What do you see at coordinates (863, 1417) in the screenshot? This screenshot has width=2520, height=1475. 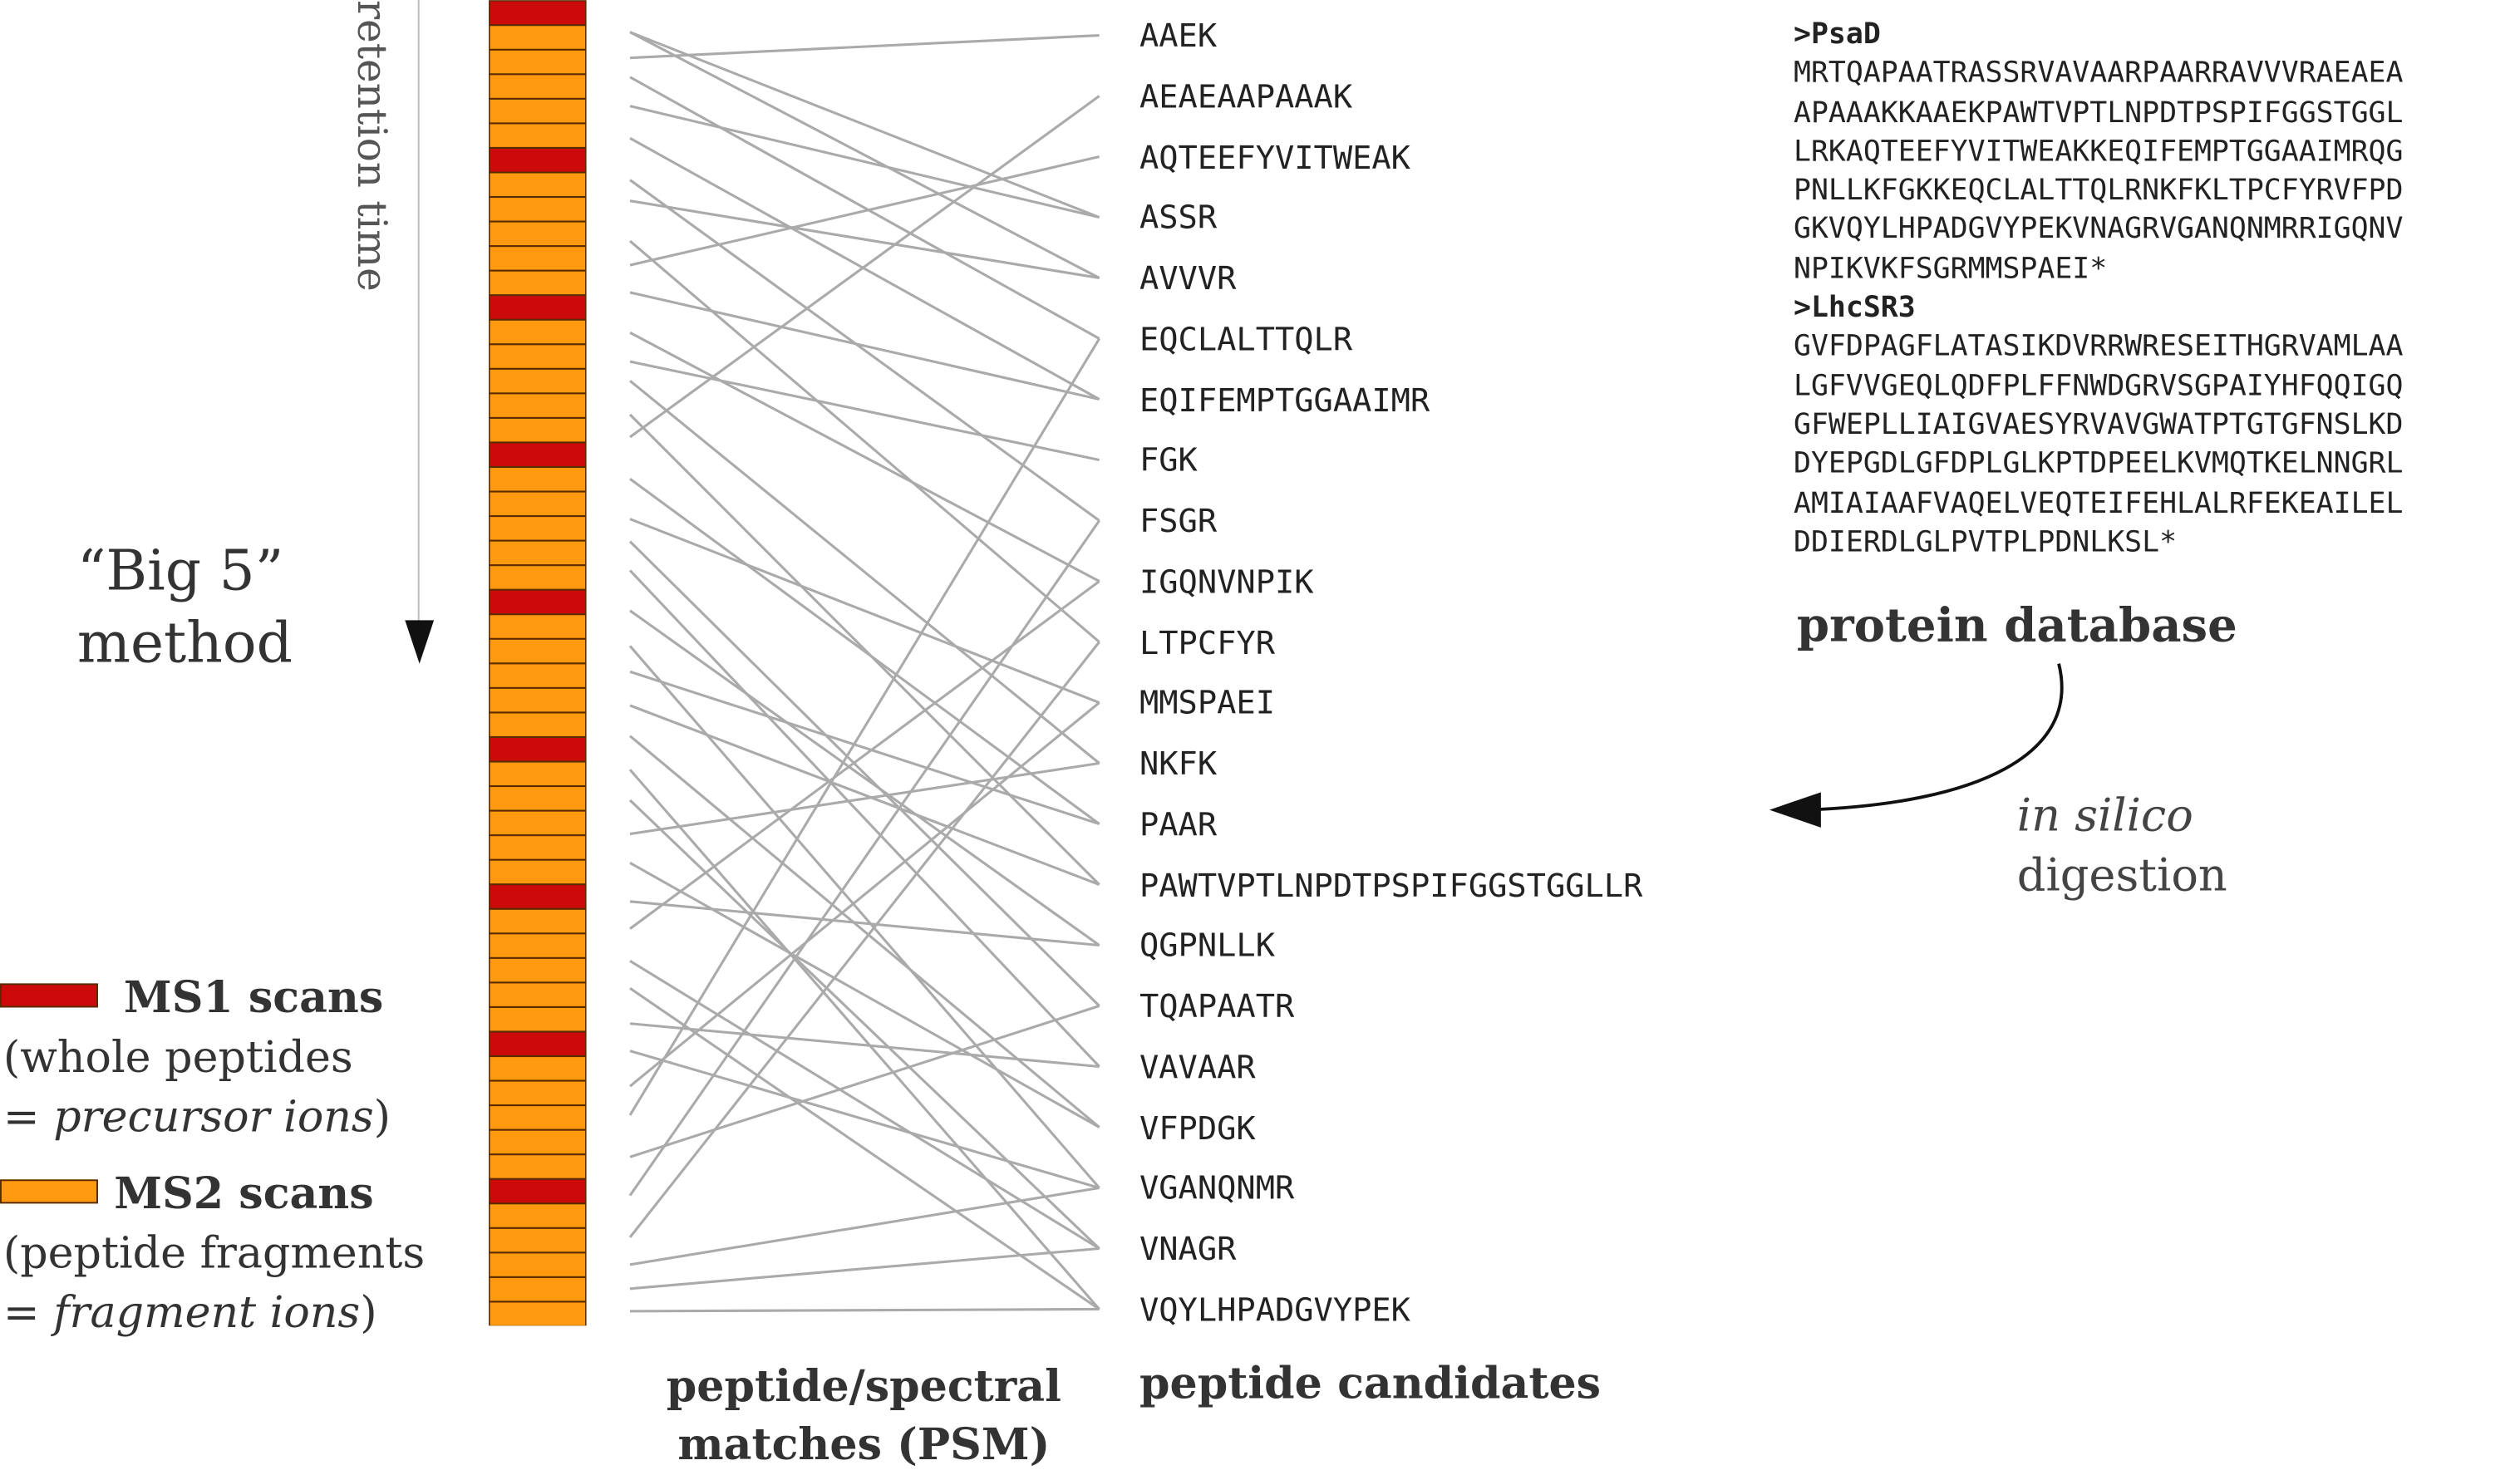 I see `psm-title: peptide/spectral matches (PSM)` at bounding box center [863, 1417].